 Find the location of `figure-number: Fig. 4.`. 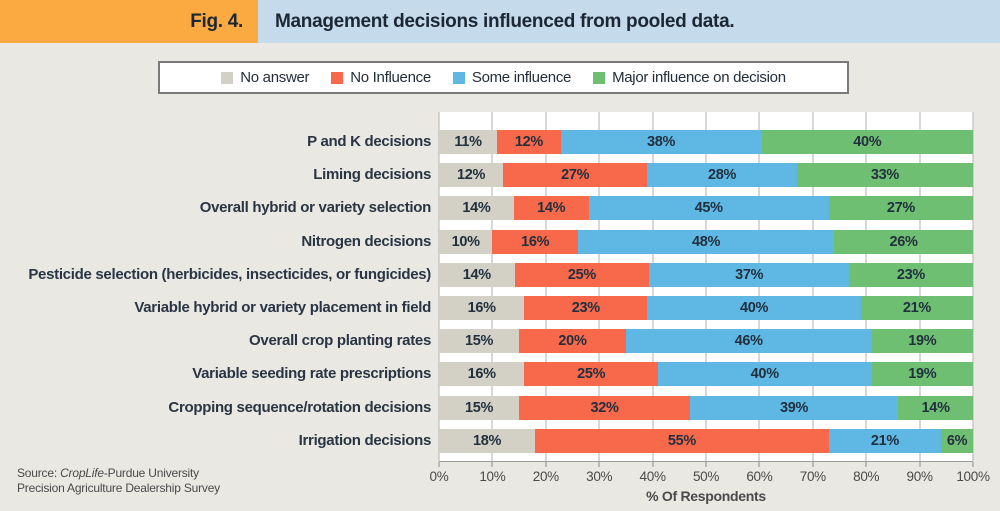

figure-number: Fig. 4. is located at coordinates (216, 21).